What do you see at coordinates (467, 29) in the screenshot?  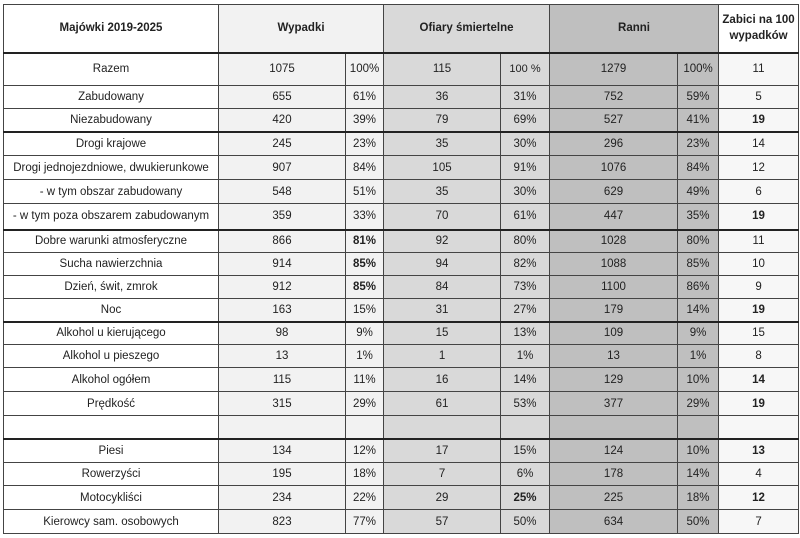 I see `header-ofiary: Ofiary śmiertelne` at bounding box center [467, 29].